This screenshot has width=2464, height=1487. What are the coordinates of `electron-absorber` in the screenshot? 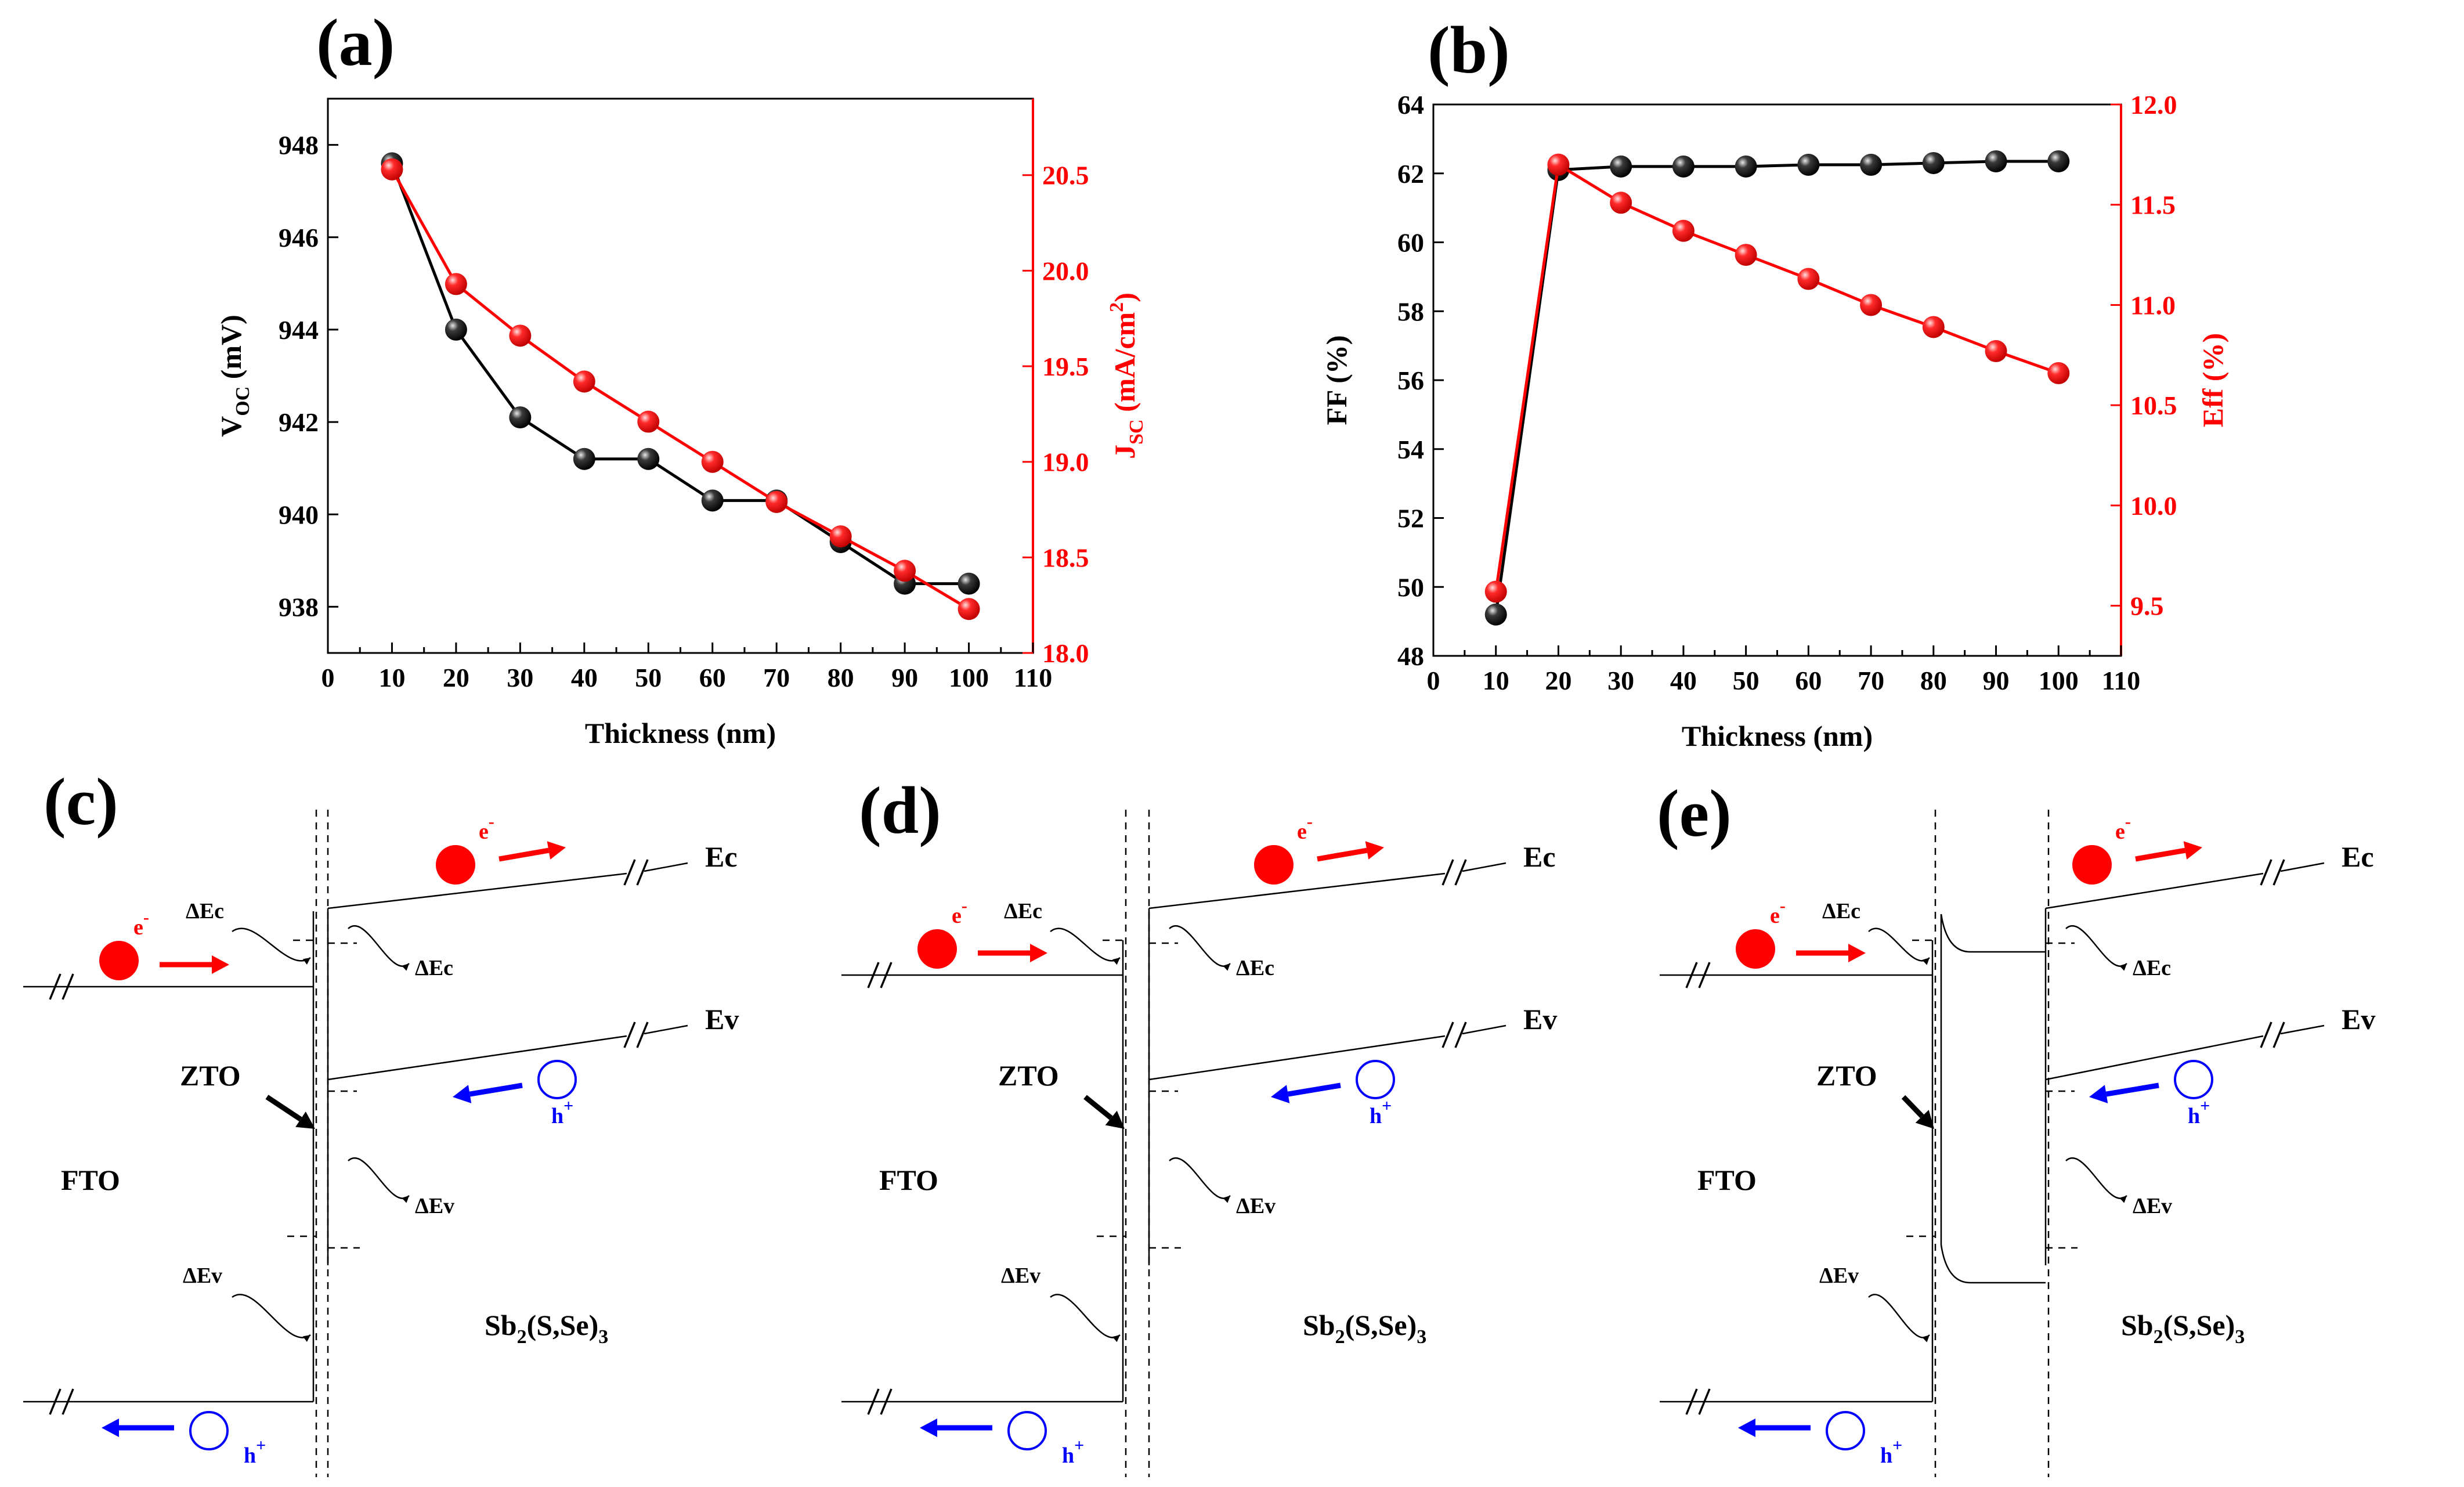 It's located at (1274, 865).